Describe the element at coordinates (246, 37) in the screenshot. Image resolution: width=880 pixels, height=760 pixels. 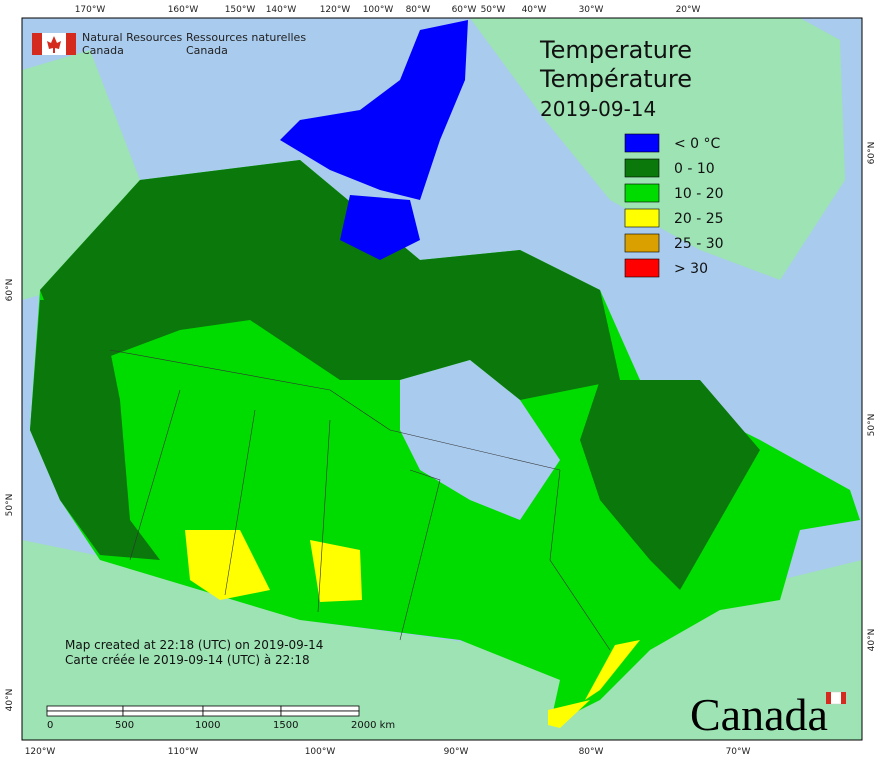
I see `agency-name-fr: Ressources naturelles` at that location.